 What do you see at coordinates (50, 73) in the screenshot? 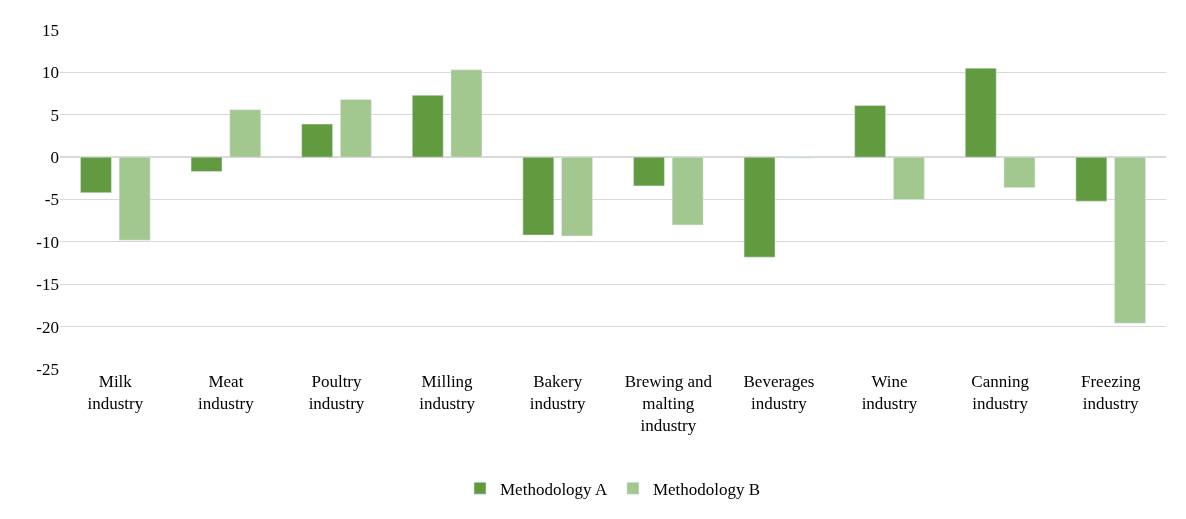
I see `y-tick-label: 10` at bounding box center [50, 73].